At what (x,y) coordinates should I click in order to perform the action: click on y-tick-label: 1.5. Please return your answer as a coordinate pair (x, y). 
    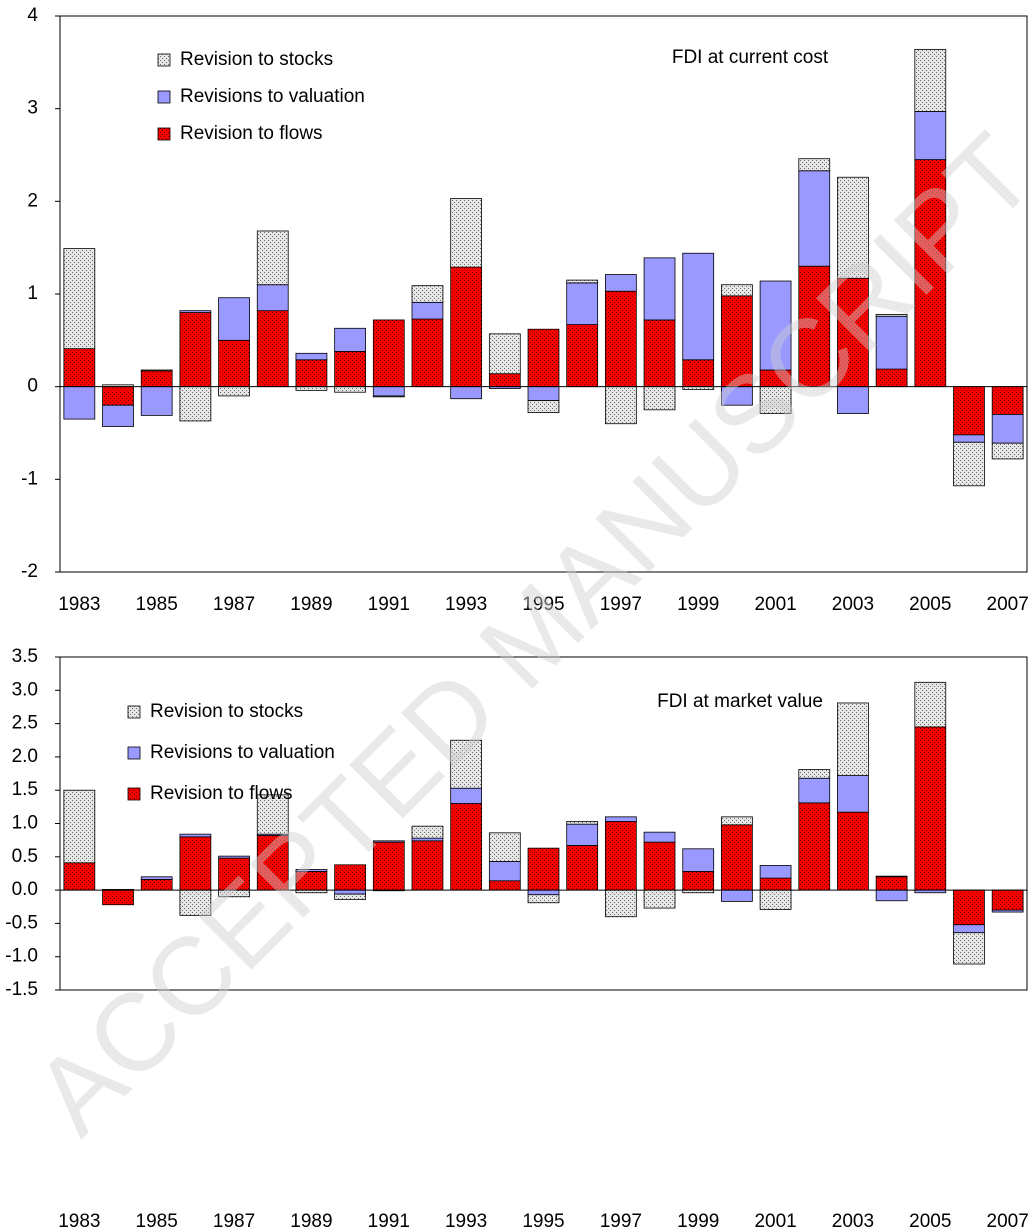
    Looking at the image, I should click on (25, 789).